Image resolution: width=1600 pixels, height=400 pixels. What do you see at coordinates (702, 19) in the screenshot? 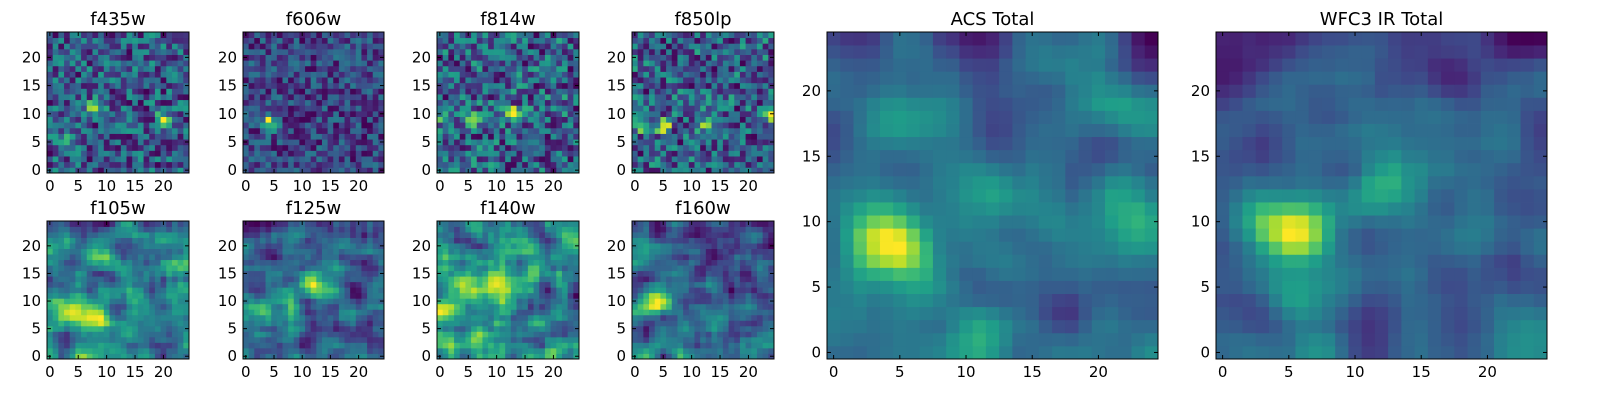
I see `panel-title: f850lp` at bounding box center [702, 19].